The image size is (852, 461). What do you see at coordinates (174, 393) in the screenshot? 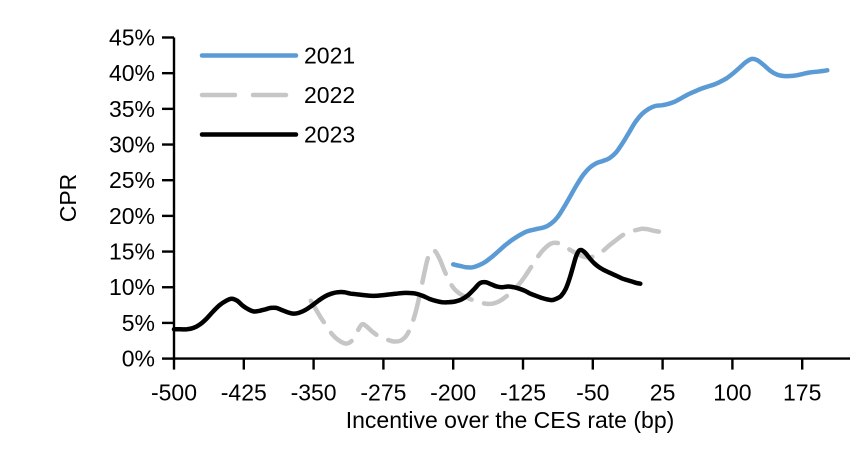
I see `x-tick-label: -500` at bounding box center [174, 393].